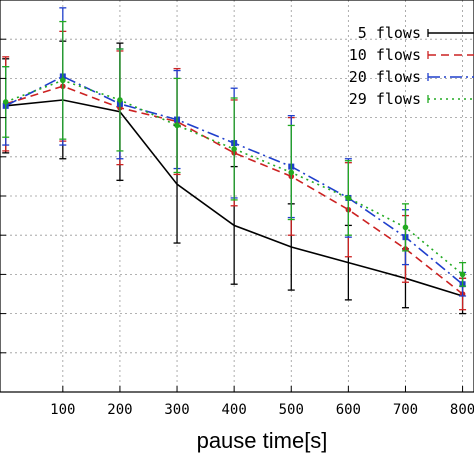 This screenshot has width=474, height=474. What do you see at coordinates (176, 410) in the screenshot?
I see `x-tick-label: 300` at bounding box center [176, 410].